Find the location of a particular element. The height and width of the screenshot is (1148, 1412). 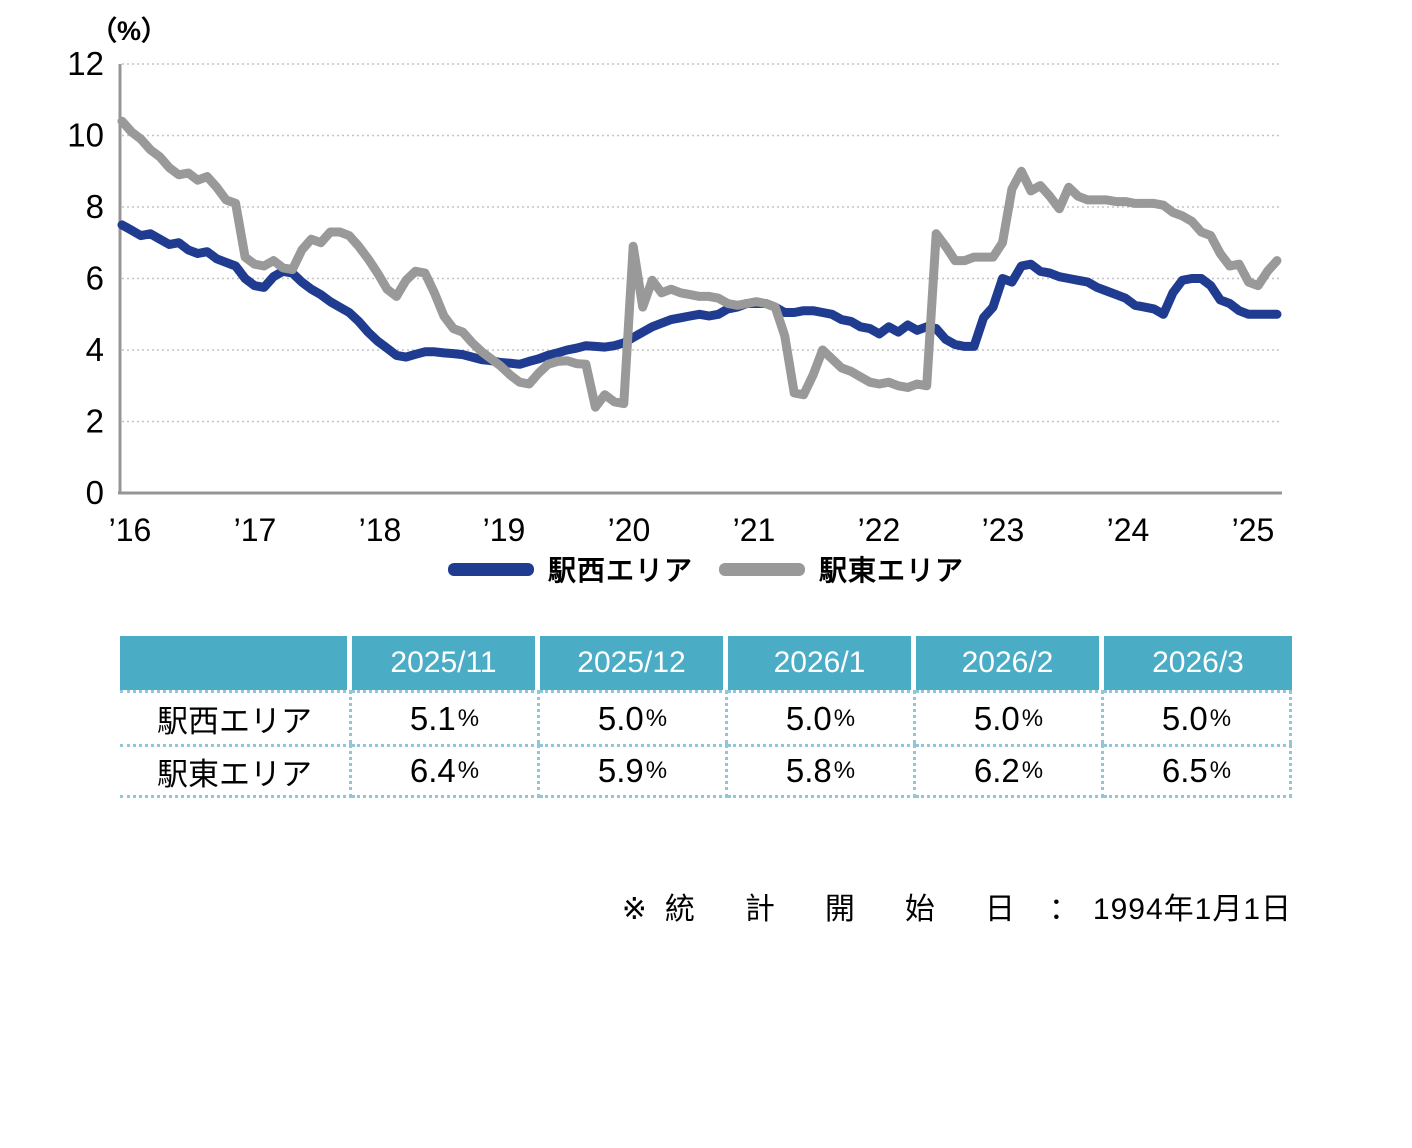

x-tick-label-19: ’19 is located at coordinates (504, 530).